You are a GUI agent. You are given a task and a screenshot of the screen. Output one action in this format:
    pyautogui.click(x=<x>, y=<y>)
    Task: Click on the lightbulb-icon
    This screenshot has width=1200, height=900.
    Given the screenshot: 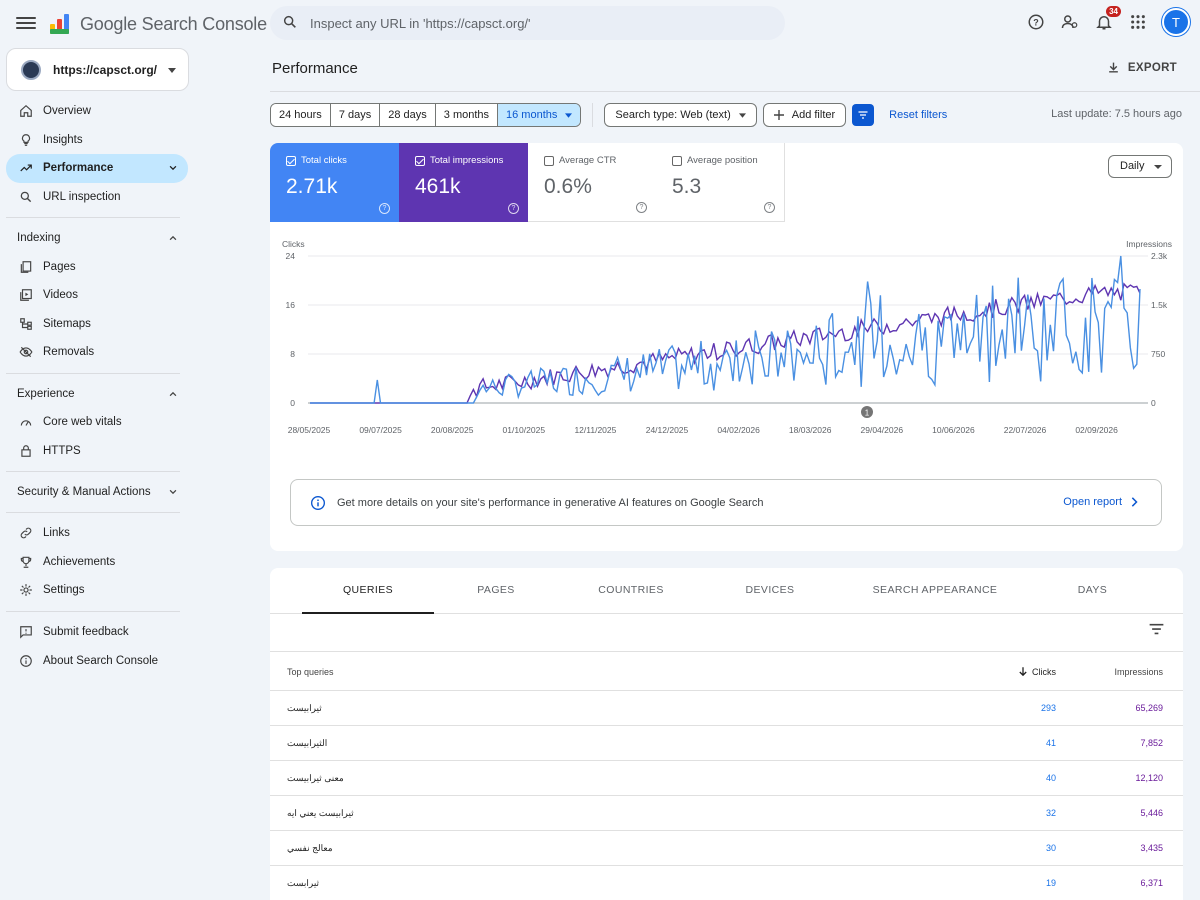 What is the action you would take?
    pyautogui.click(x=26, y=140)
    